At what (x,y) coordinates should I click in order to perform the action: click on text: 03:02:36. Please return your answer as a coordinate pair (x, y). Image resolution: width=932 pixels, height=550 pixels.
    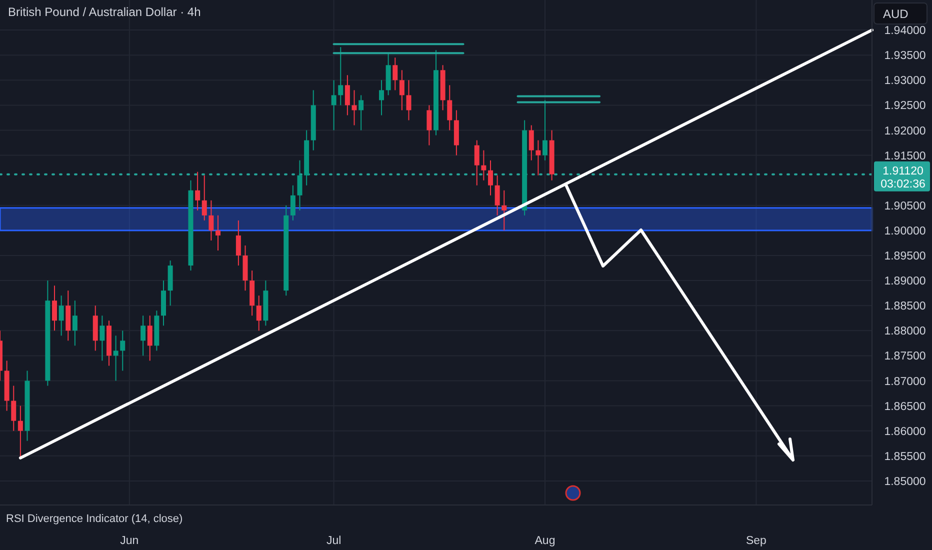
    Looking at the image, I should click on (903, 184).